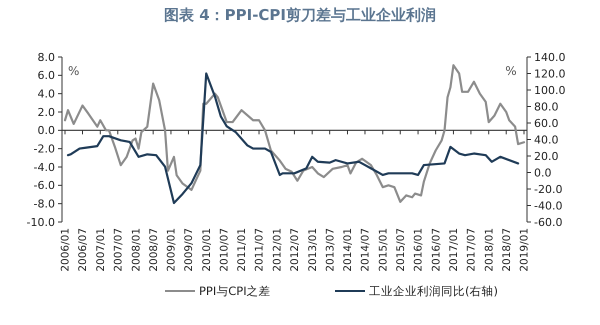 The width and height of the screenshot is (600, 325). Describe the element at coordinates (44, 167) in the screenshot. I see `y-tick-label: -4.0` at that location.